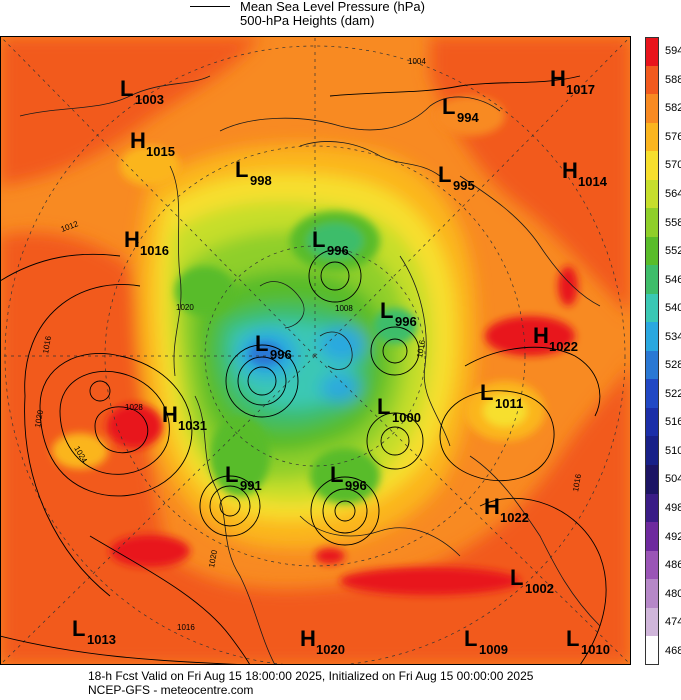  I want to click on svg-text: 1015, so click(160, 151).